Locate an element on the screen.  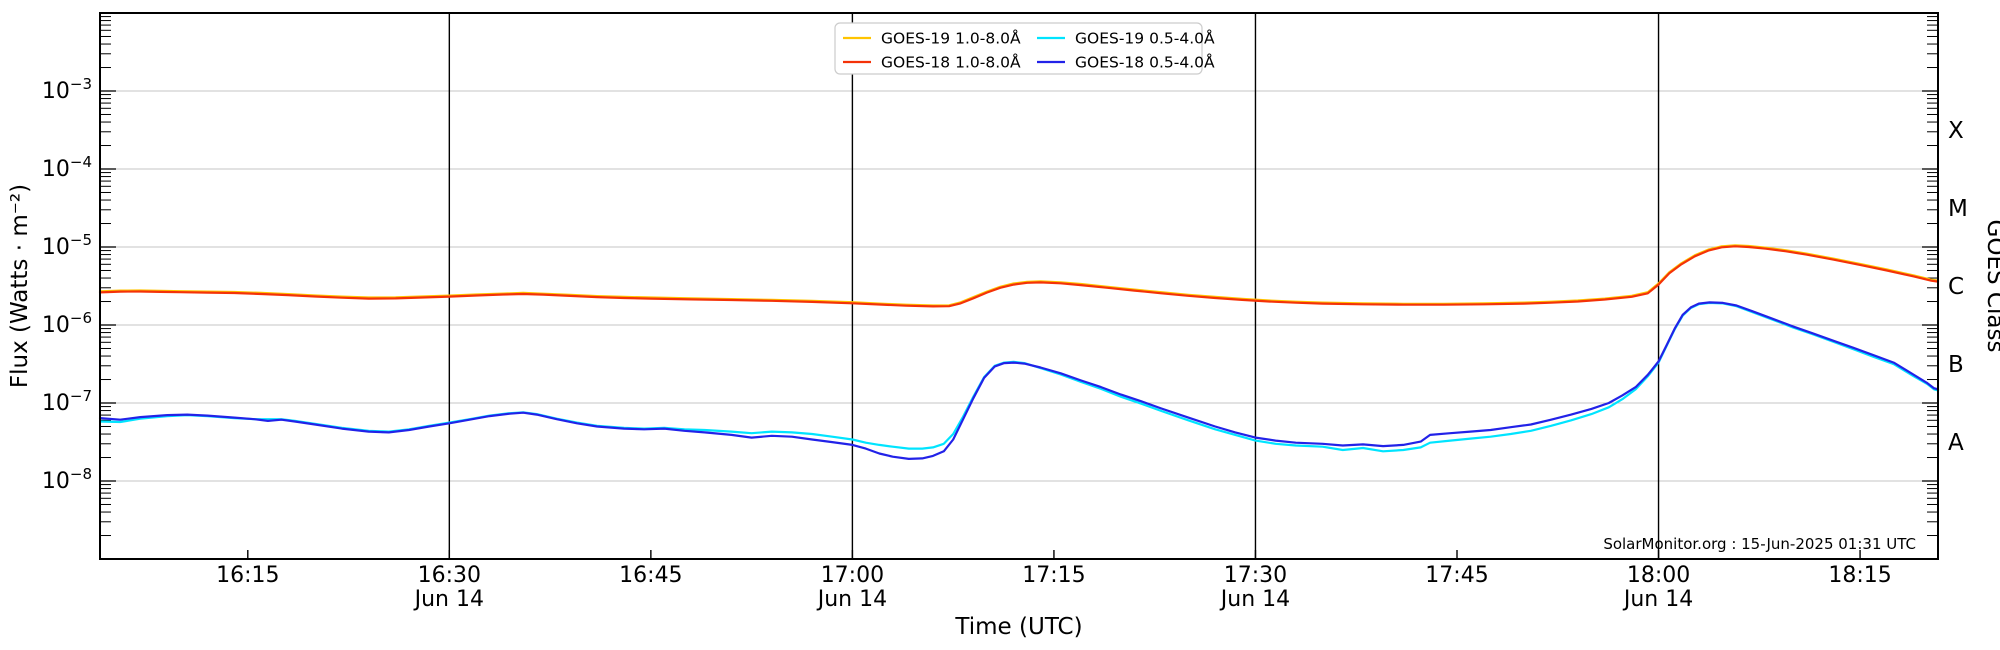
x-axis-title: Time (UTC) is located at coordinates (1018, 627).